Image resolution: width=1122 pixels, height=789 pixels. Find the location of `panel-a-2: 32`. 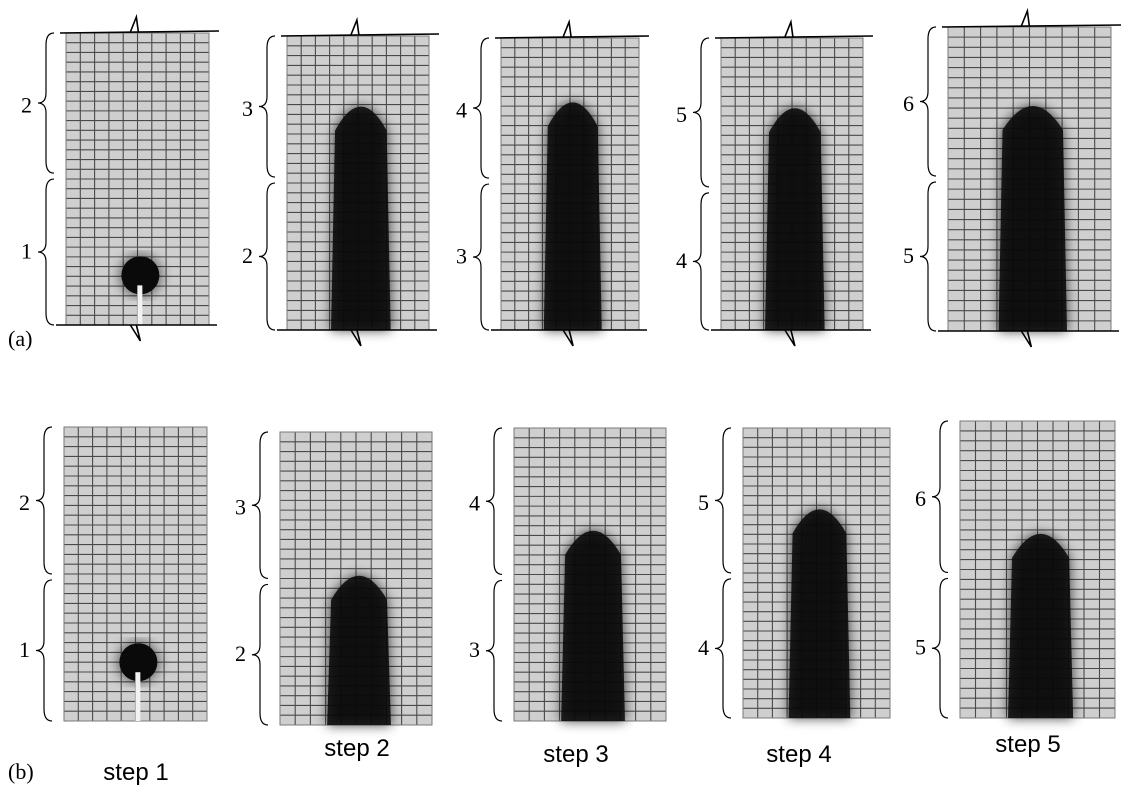

panel-a-2: 32 is located at coordinates (341, 181).